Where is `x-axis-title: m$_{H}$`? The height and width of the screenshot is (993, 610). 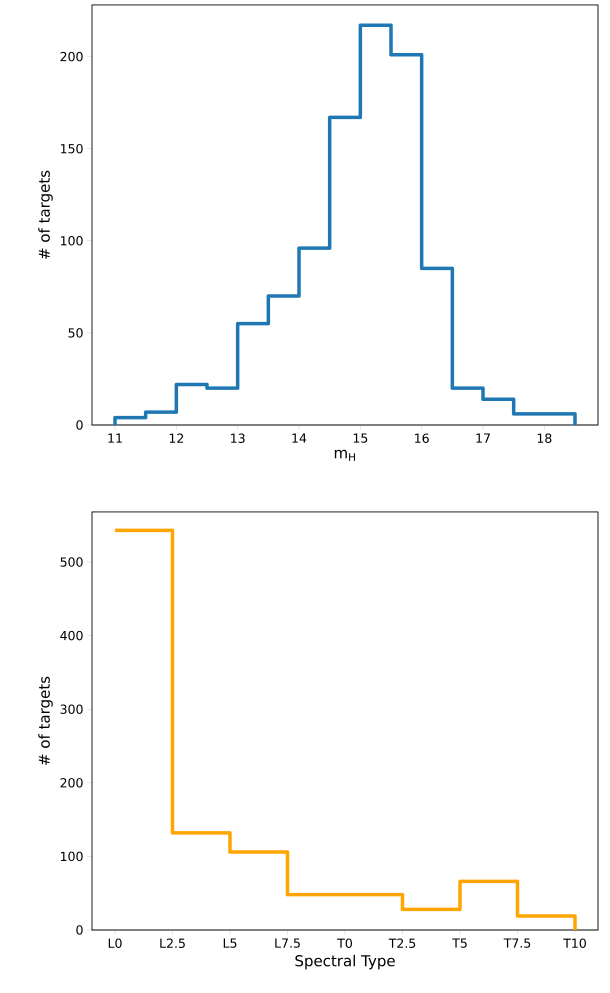 x-axis-title: m$_{H}$ is located at coordinates (344, 455).